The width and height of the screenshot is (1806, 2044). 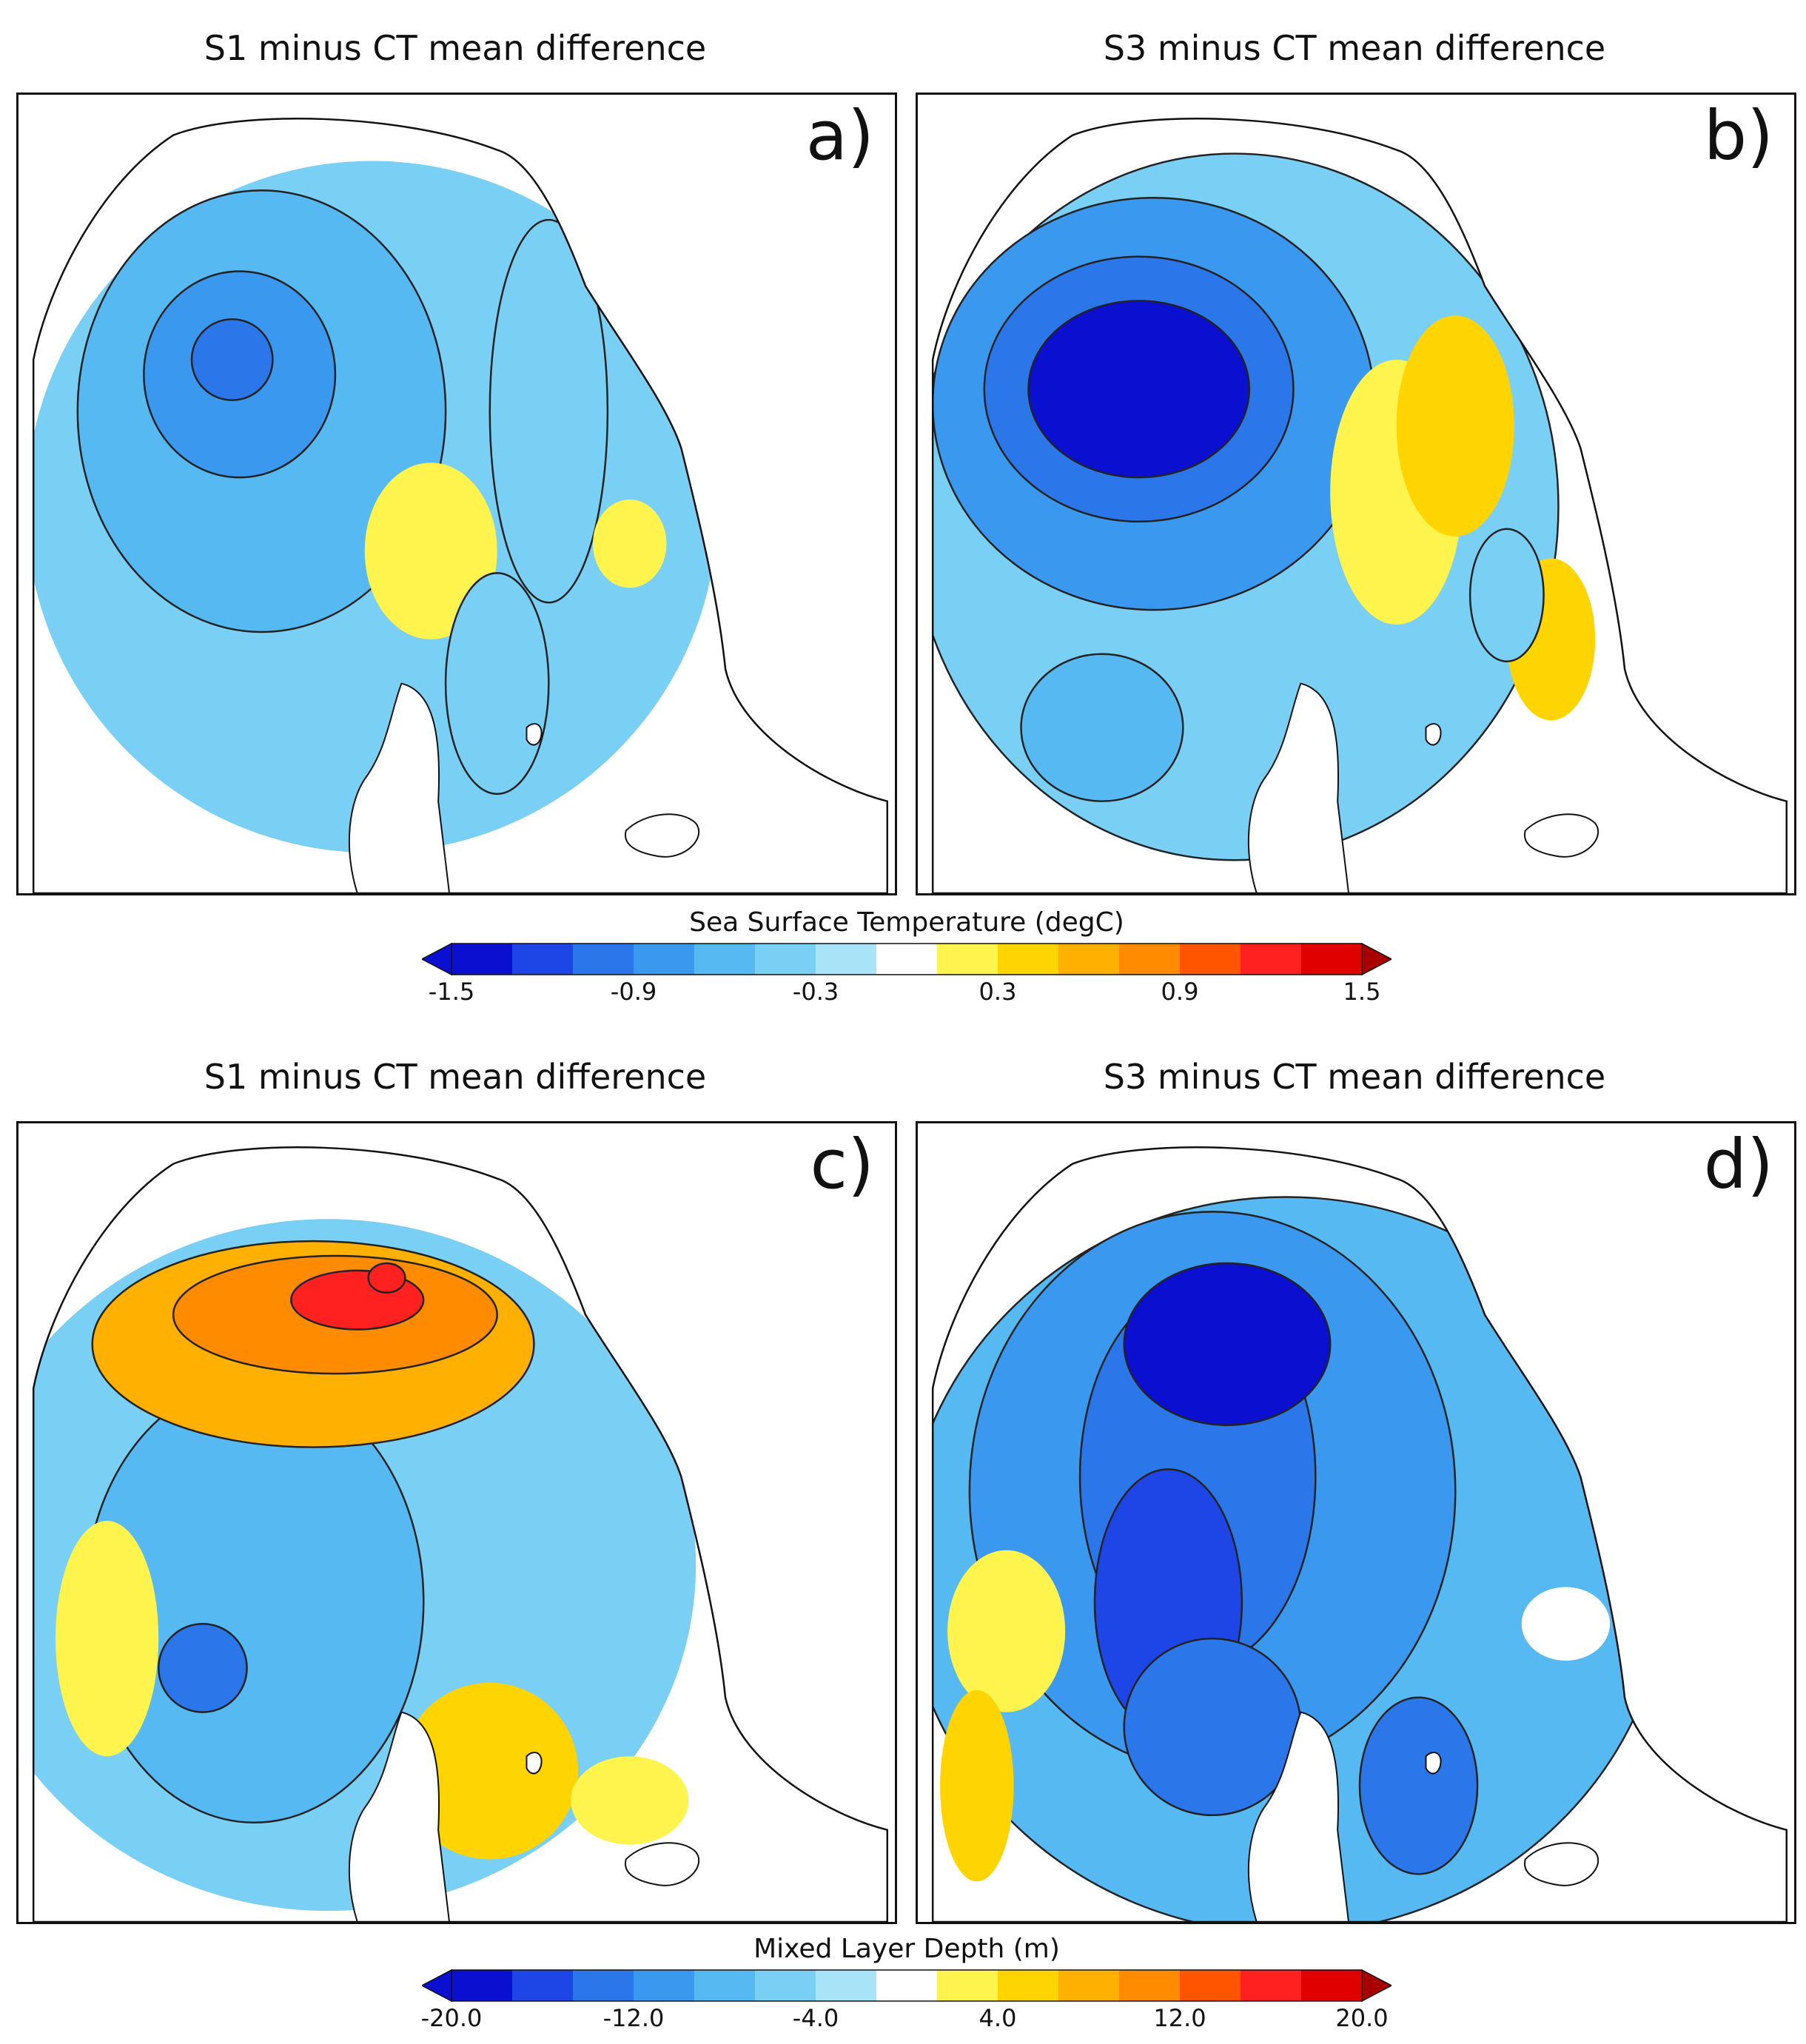 I want to click on panel-c-title: S1 minus CT mean difference, so click(x=455, y=1077).